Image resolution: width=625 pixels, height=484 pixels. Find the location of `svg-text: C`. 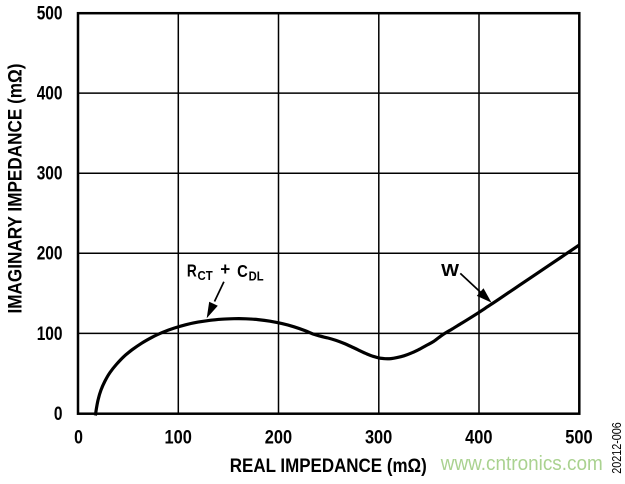

svg-text: C is located at coordinates (242, 271).